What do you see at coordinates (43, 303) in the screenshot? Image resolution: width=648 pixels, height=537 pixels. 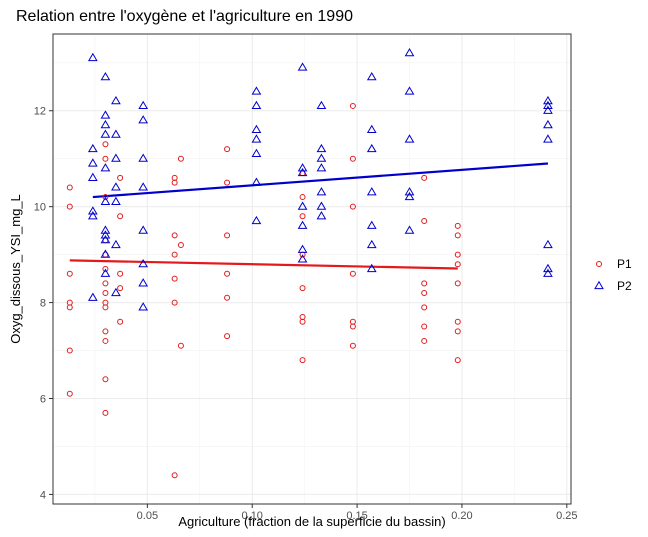 I see `y-axis: 4 6 8 10 12` at bounding box center [43, 303].